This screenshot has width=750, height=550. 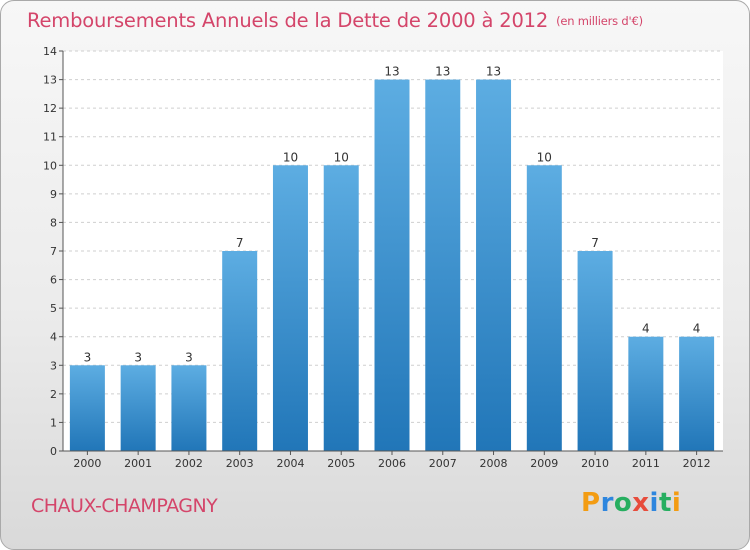 What do you see at coordinates (623, 503) in the screenshot?
I see `logo-letter: o` at bounding box center [623, 503].